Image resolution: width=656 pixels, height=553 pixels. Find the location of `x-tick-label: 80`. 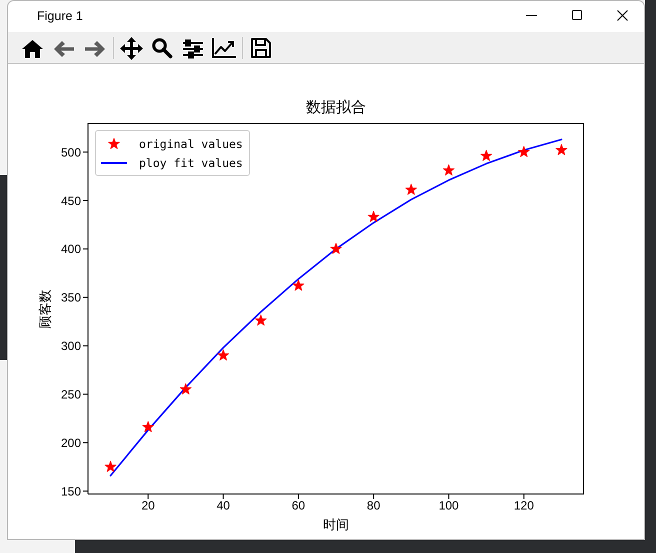

x-tick-label: 80 is located at coordinates (373, 505).